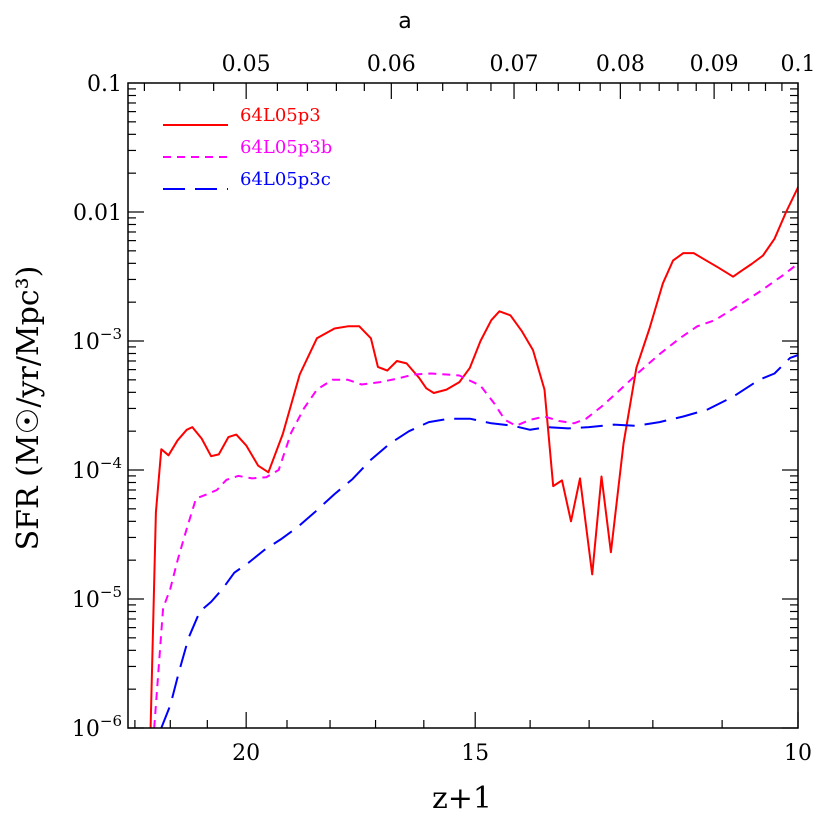 The width and height of the screenshot is (830, 830). What do you see at coordinates (111, 334) in the screenshot?
I see `y-tick-exponent: −3` at bounding box center [111, 334].